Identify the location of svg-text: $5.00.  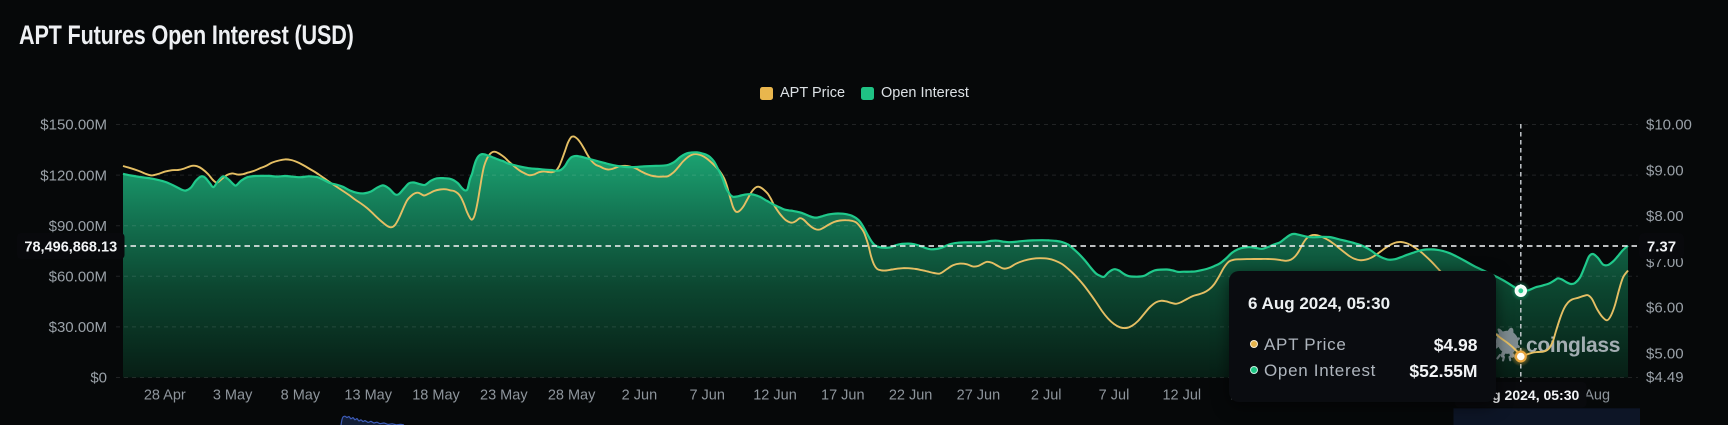
(1665, 353).